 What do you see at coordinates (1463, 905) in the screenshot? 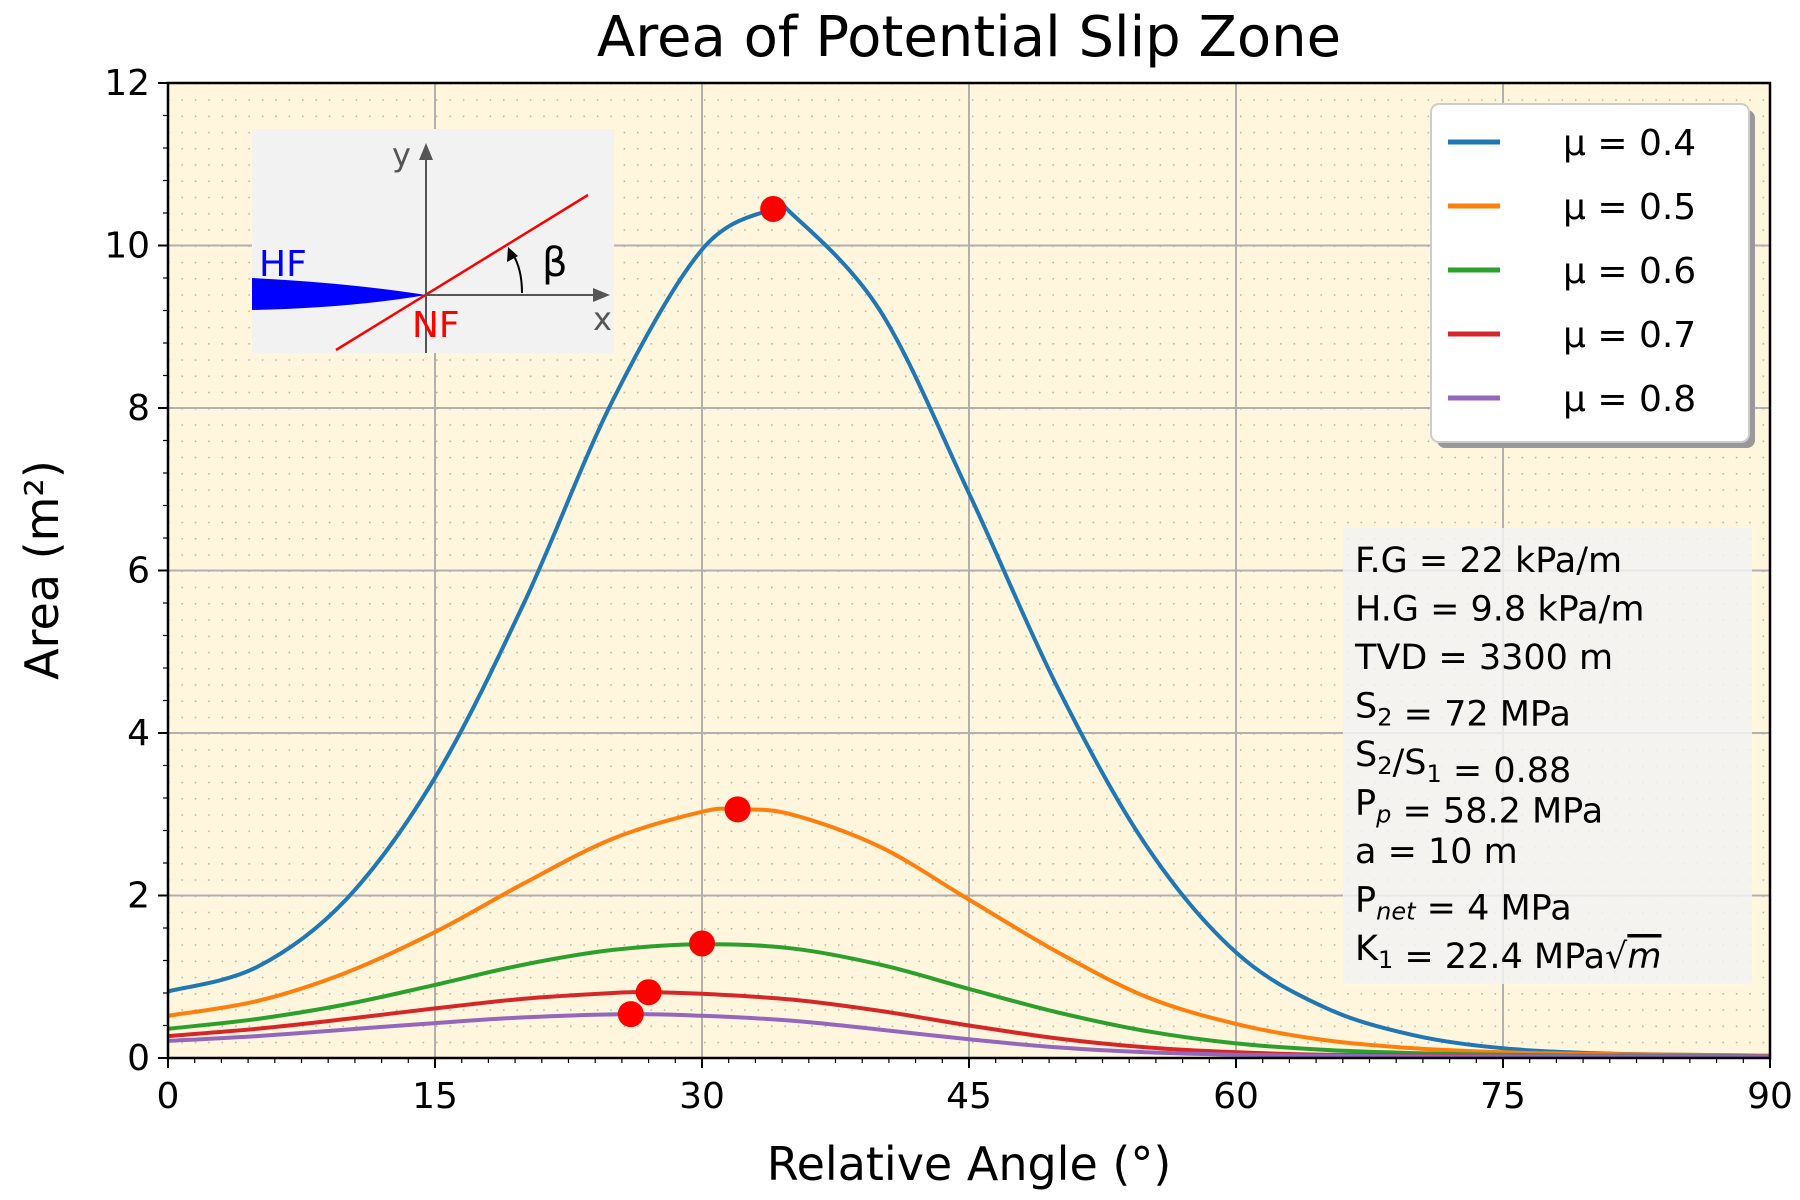
I see `param-line: Pnet = 4 MPa` at bounding box center [1463, 905].